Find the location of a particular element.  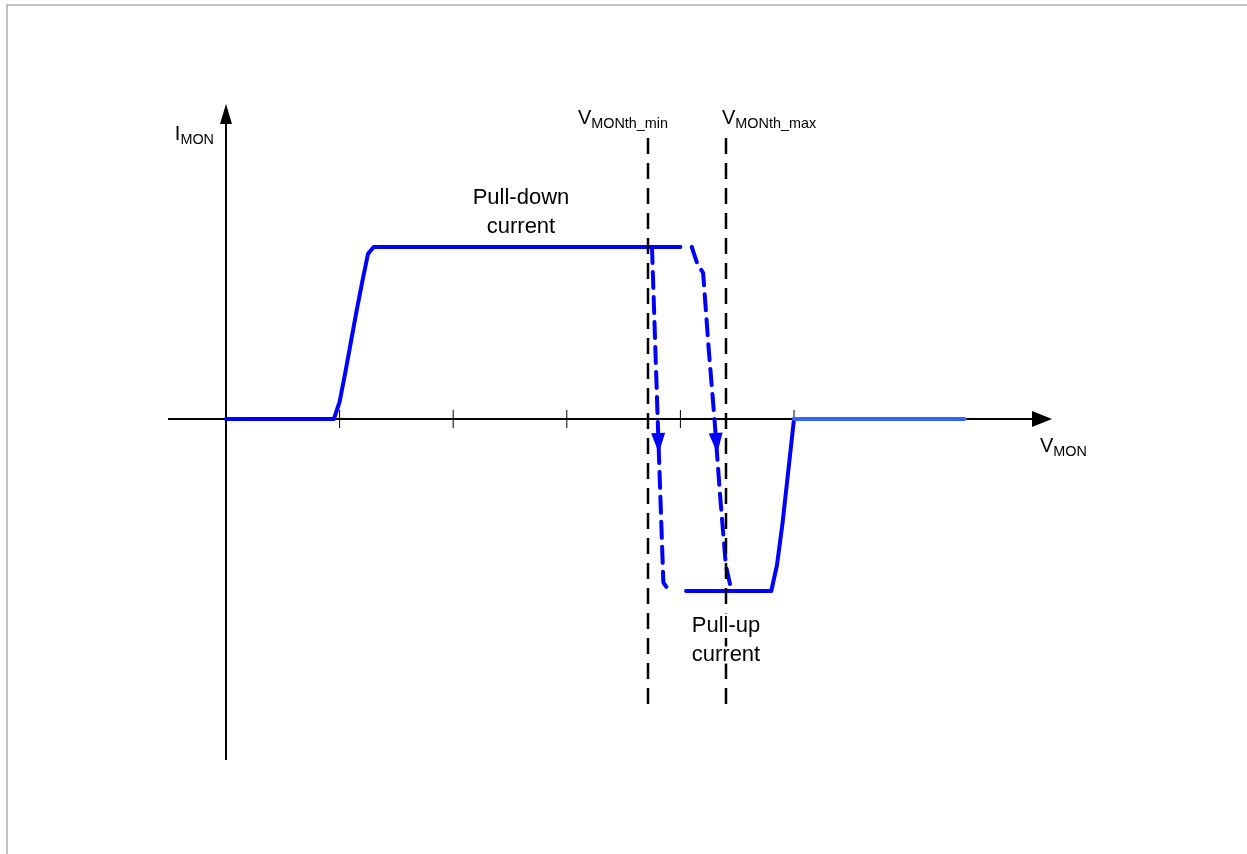

x-axis-title: V$_{MON}$ is located at coordinates (1063, 446).